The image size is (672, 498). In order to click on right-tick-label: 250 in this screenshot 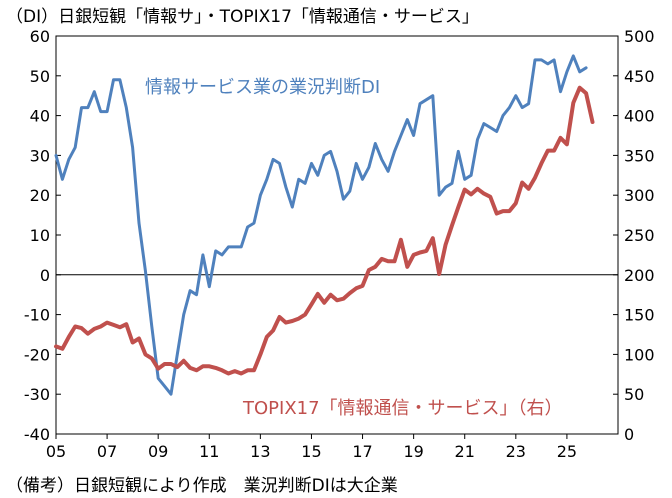, I will do `click(639, 235)`.